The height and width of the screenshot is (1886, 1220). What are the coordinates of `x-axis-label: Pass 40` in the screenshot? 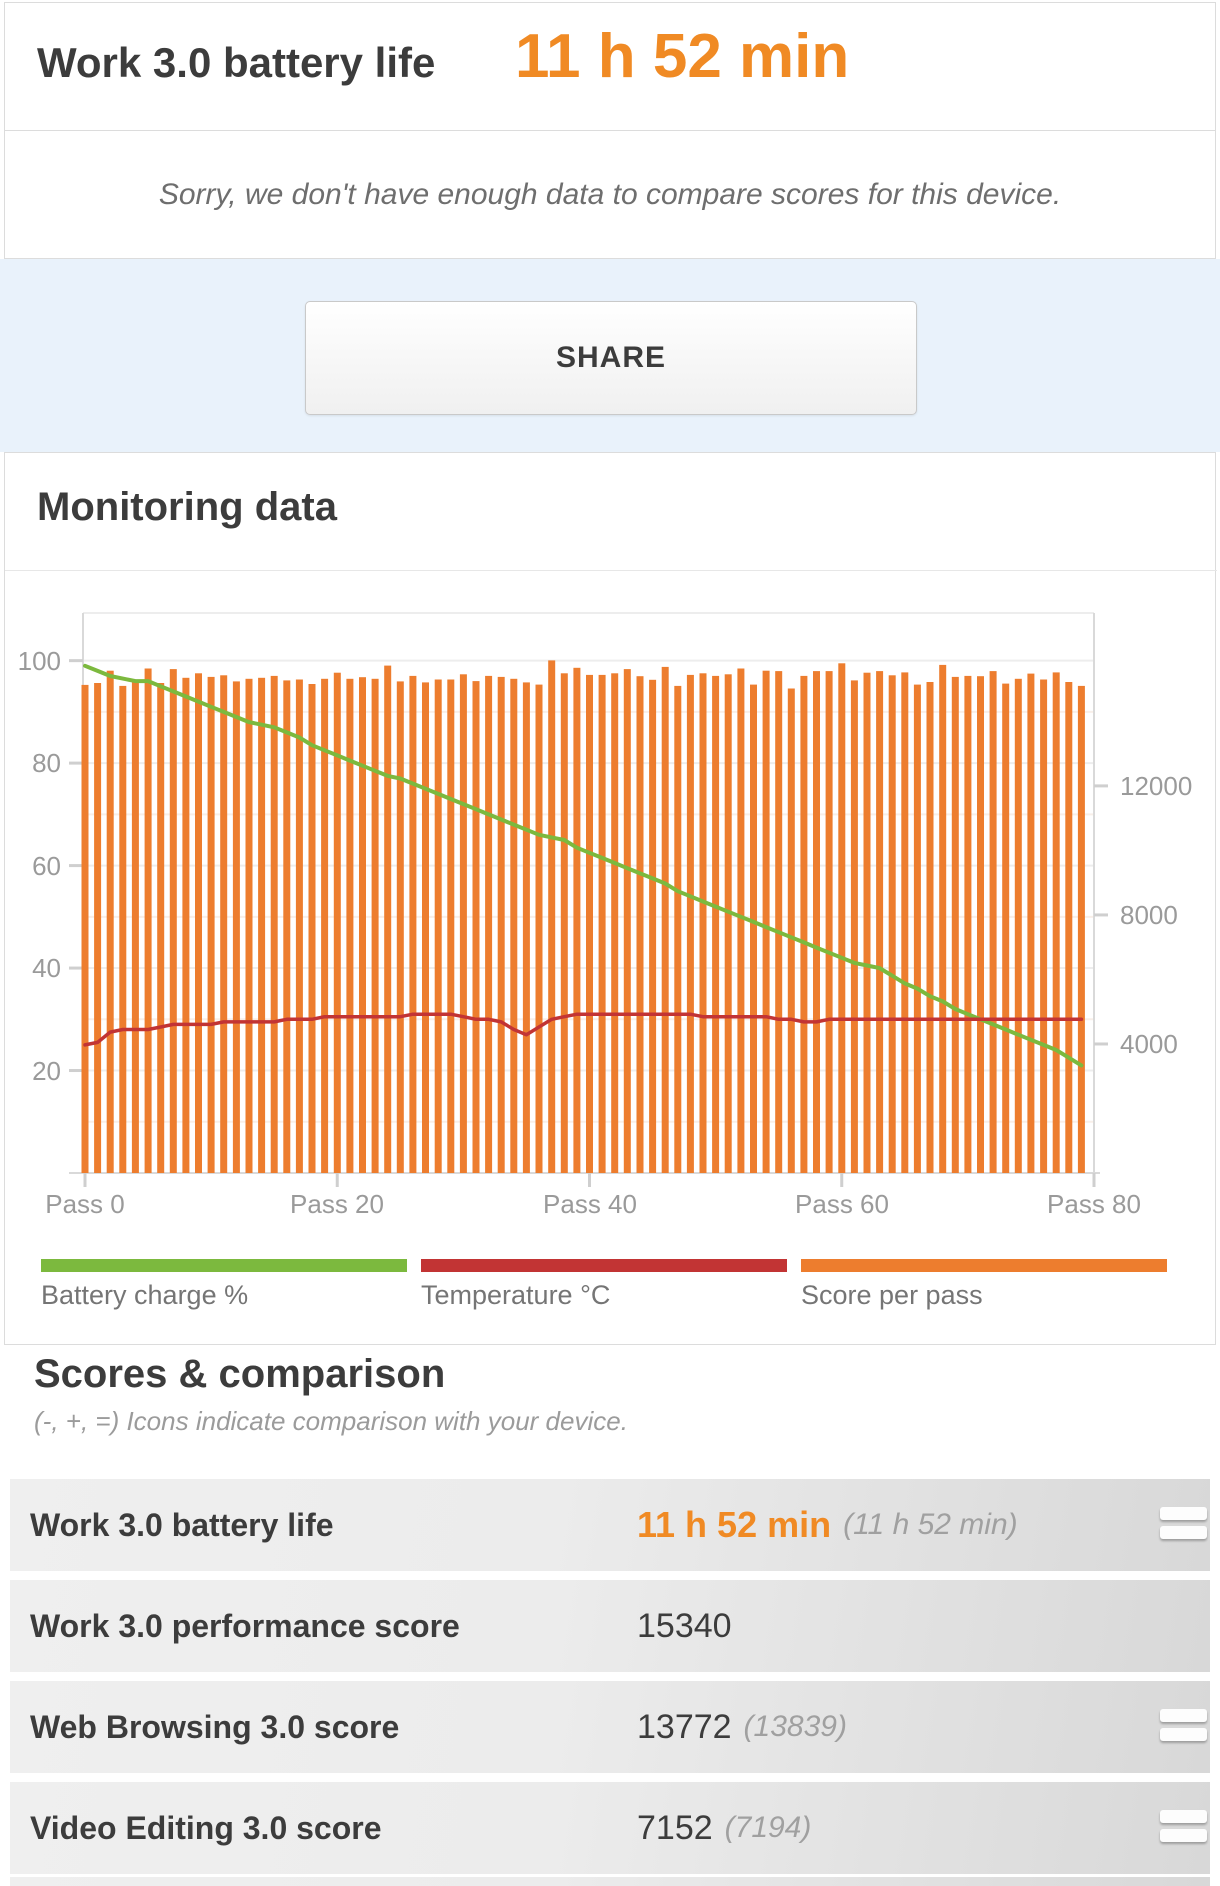 It's located at (590, 1204).